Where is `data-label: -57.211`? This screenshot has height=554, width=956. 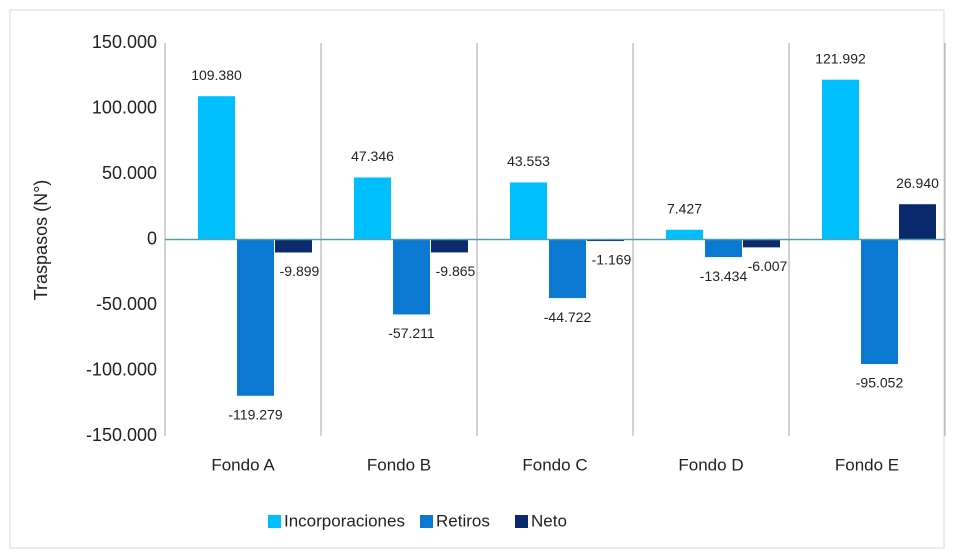
data-label: -57.211 is located at coordinates (411, 333).